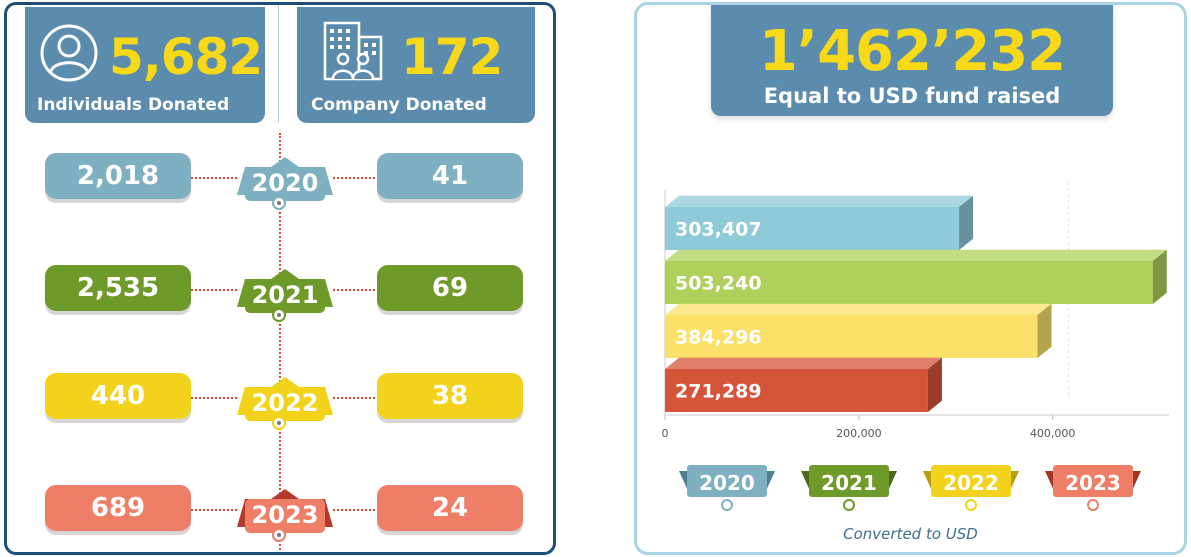  I want to click on legend-2021: 2021, so click(849, 487).